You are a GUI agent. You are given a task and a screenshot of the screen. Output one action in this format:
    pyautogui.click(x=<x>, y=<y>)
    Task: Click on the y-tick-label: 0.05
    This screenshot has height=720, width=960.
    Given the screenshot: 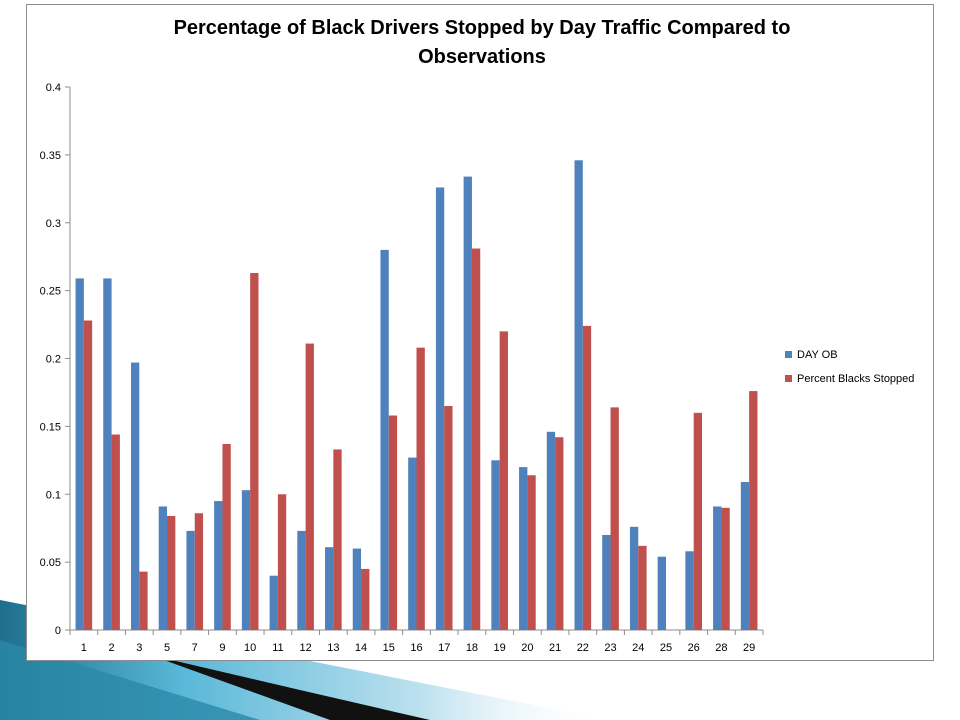 What is the action you would take?
    pyautogui.click(x=50, y=563)
    